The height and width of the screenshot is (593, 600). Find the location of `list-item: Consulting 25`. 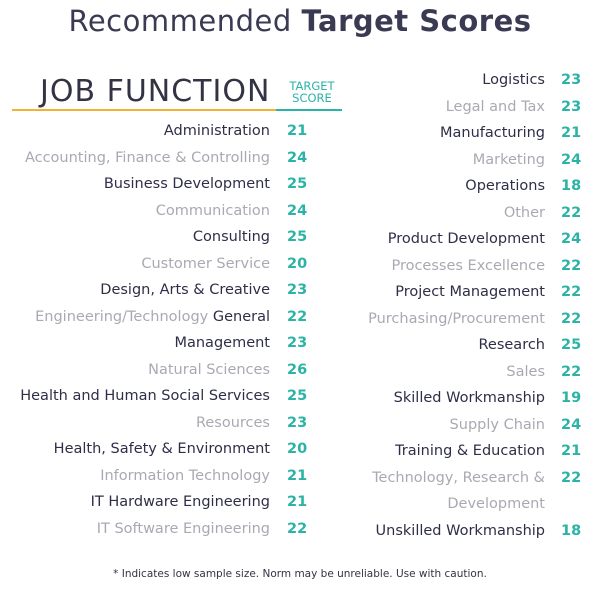

list-item: Consulting 25 is located at coordinates (158, 237).